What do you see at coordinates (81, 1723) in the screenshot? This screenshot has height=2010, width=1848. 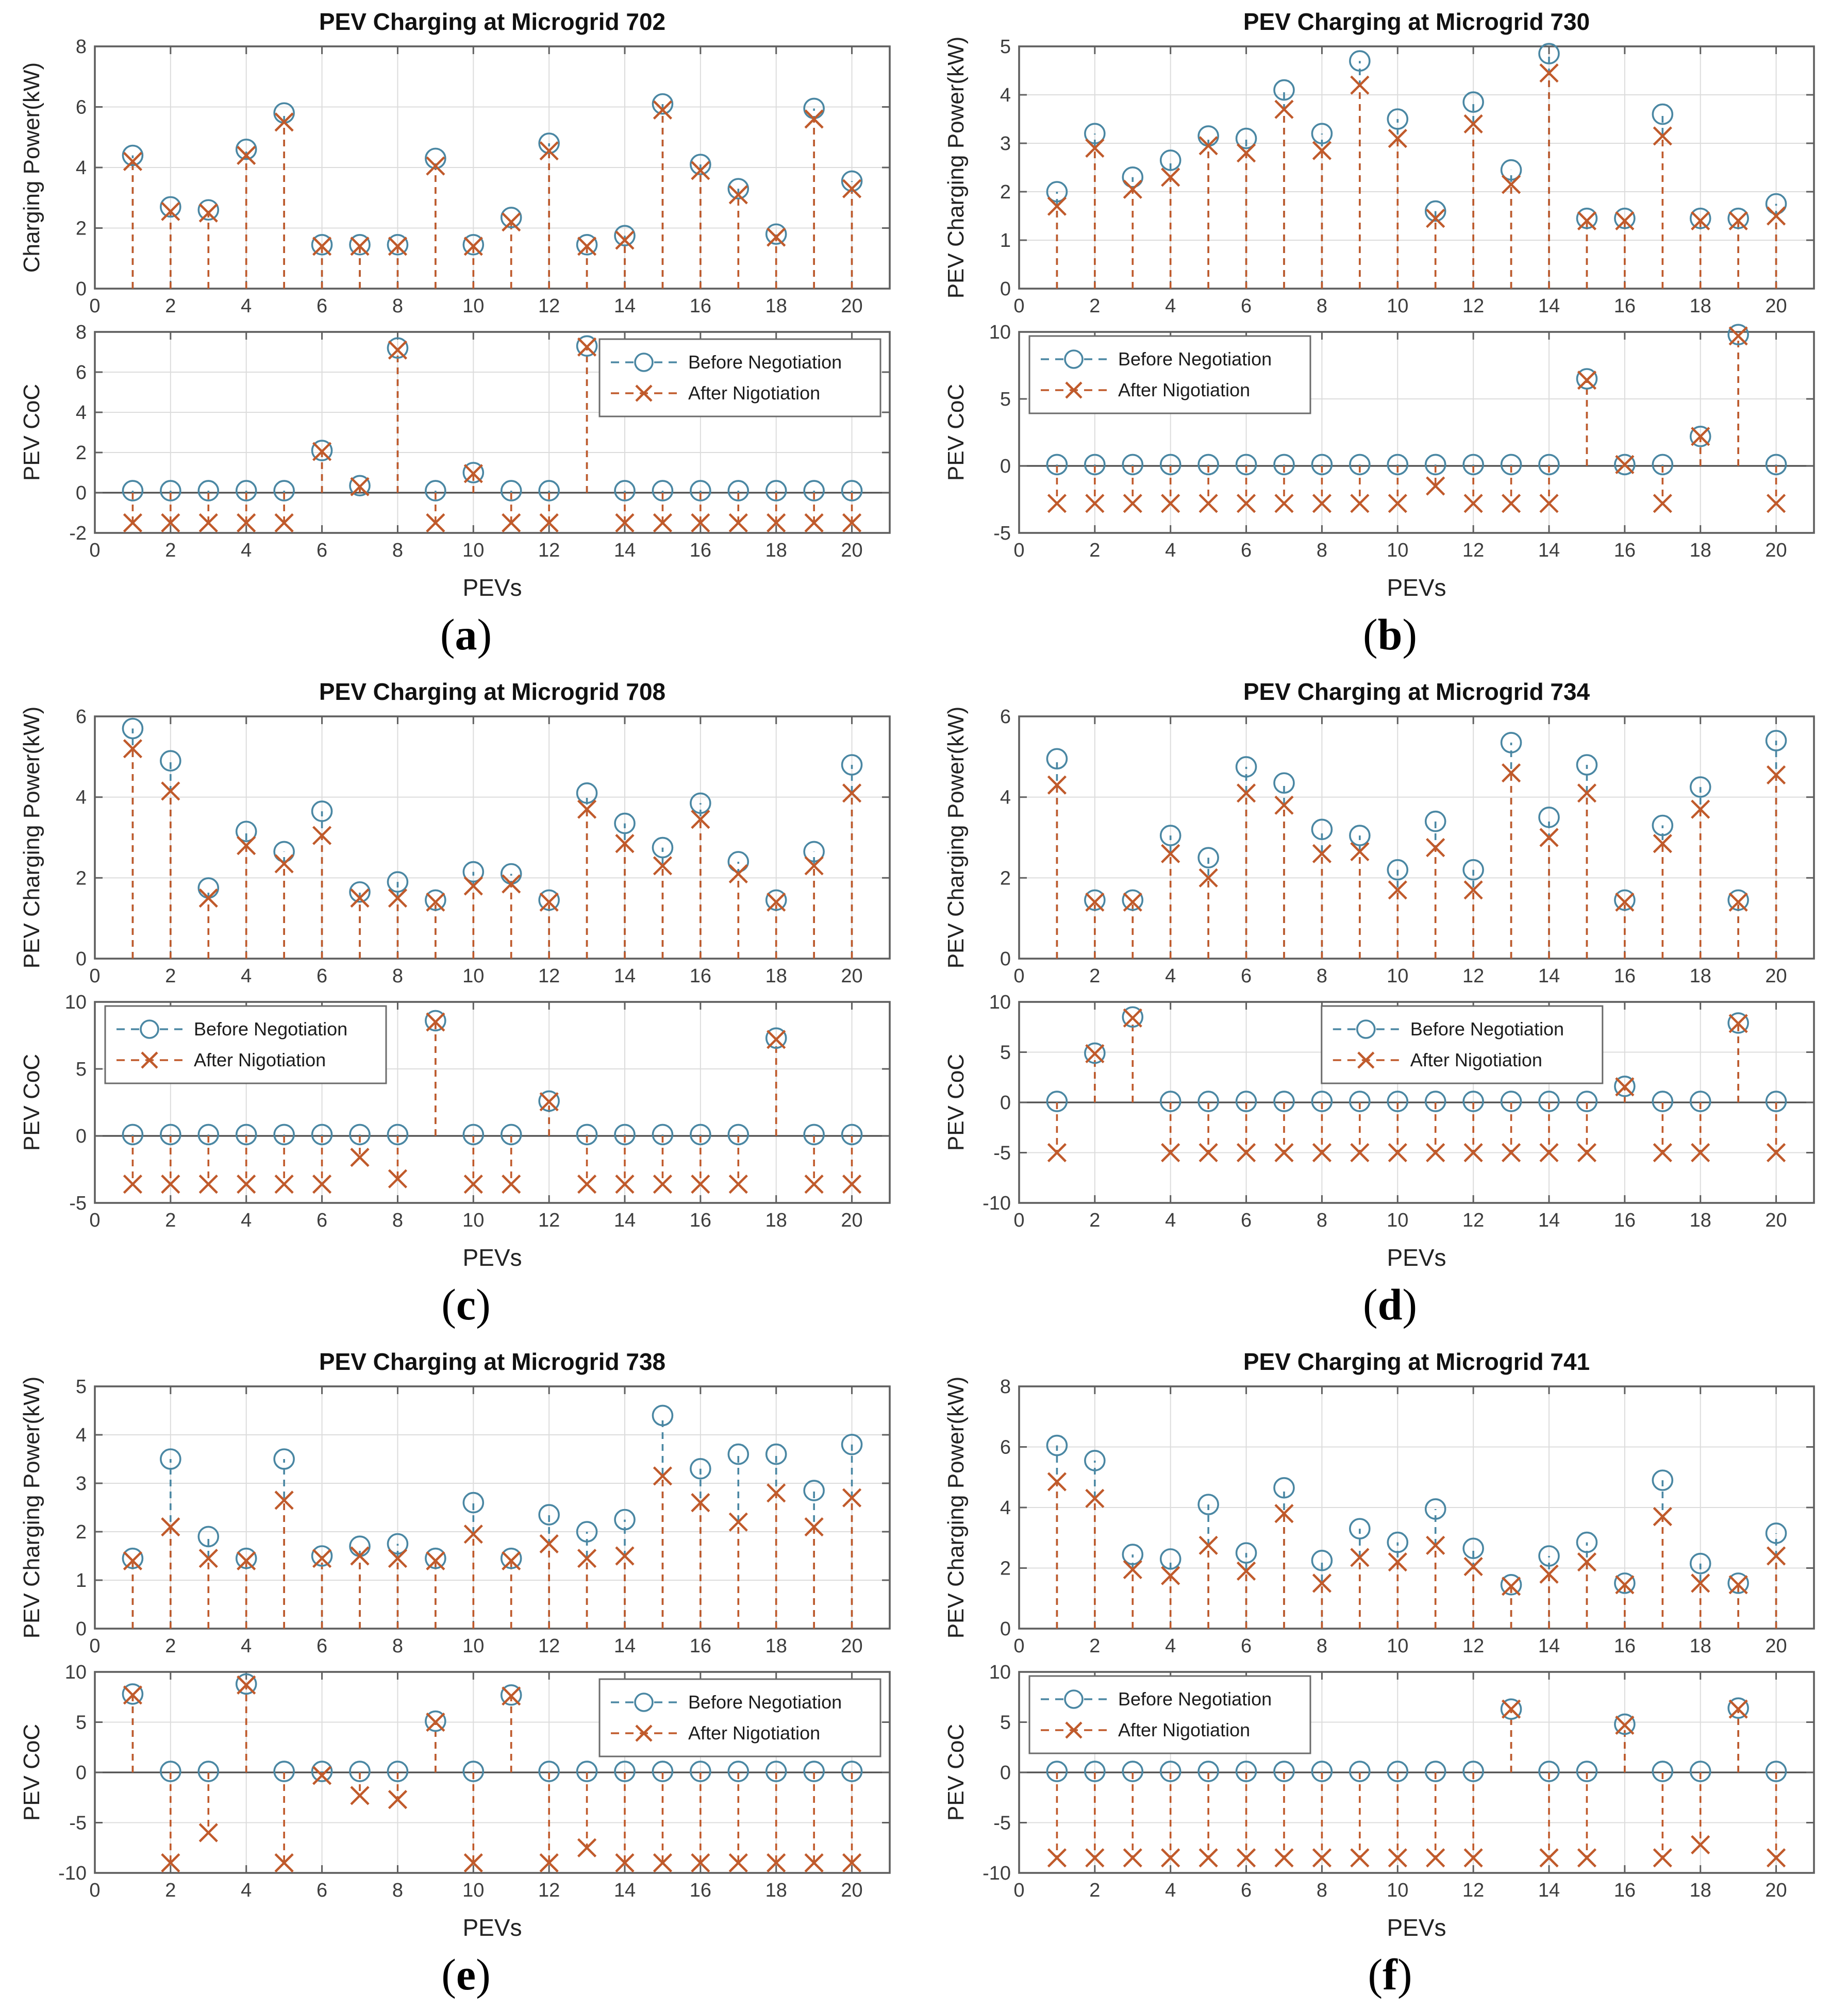 I see `svg-text: 5` at bounding box center [81, 1723].